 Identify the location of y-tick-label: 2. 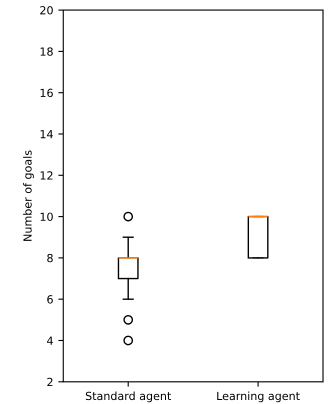
(49, 382).